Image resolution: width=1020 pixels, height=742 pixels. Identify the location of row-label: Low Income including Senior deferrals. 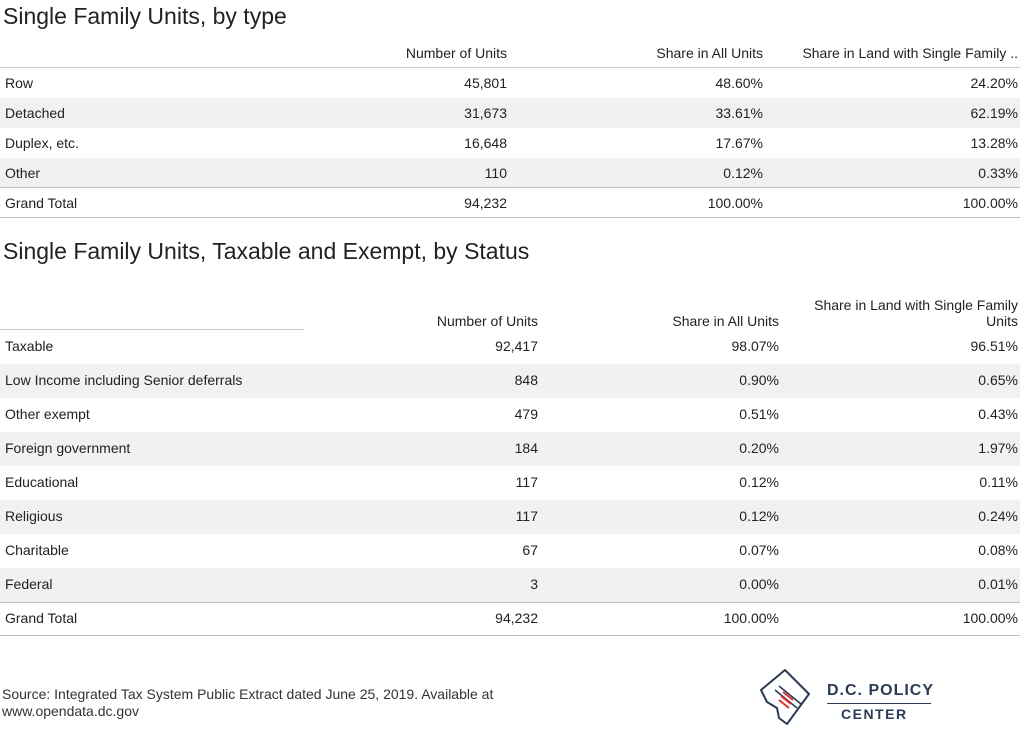
(124, 380).